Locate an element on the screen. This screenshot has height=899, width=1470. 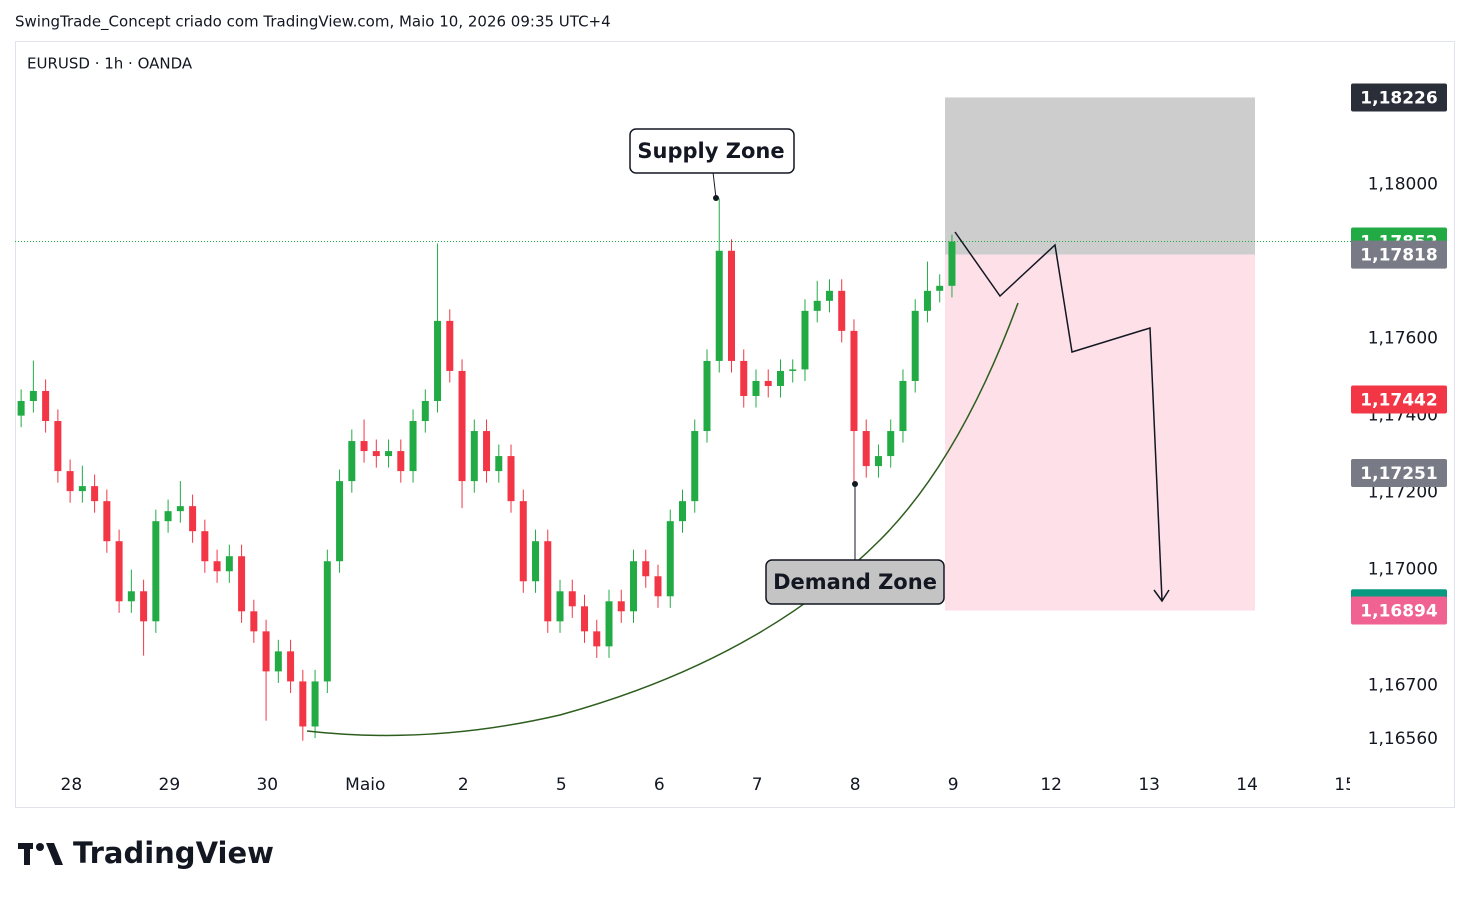
supply-pointer is located at coordinates (714, 185).